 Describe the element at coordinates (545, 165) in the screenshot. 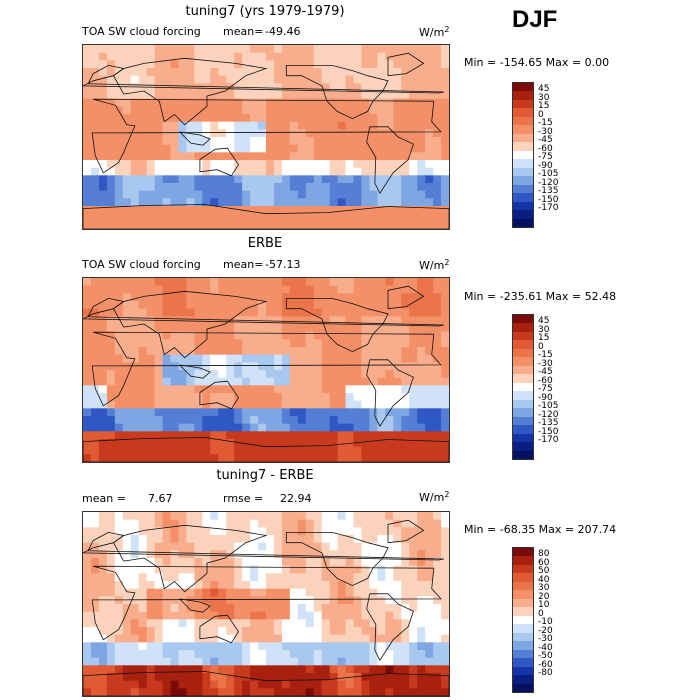

I see `colorbar-tick-label: -90` at that location.